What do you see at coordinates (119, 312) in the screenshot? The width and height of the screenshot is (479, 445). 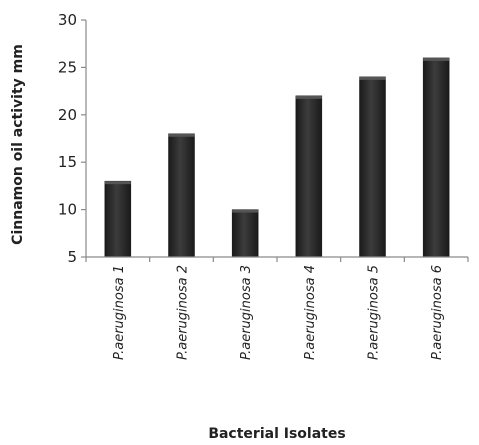 I see `x-category-label: P.aeruginosa 1` at bounding box center [119, 312].